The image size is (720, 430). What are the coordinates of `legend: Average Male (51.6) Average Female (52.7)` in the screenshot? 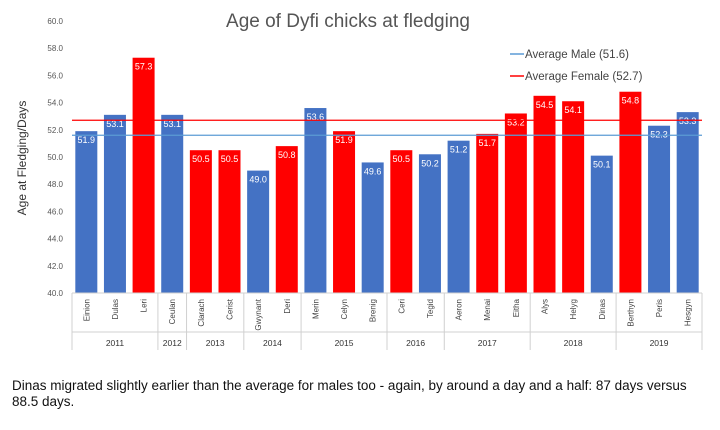 It's located at (576, 66).